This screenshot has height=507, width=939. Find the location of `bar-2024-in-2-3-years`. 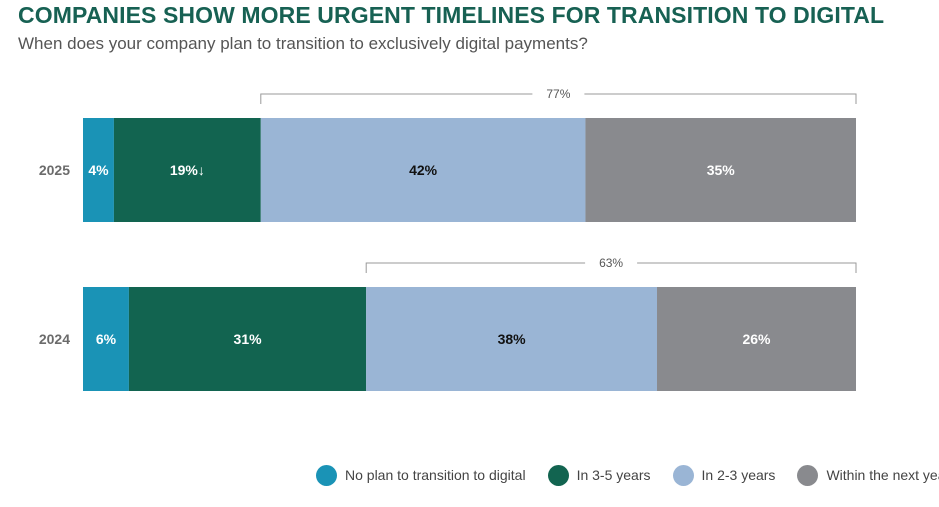

bar-2024-in-2-3-years is located at coordinates (512, 339).